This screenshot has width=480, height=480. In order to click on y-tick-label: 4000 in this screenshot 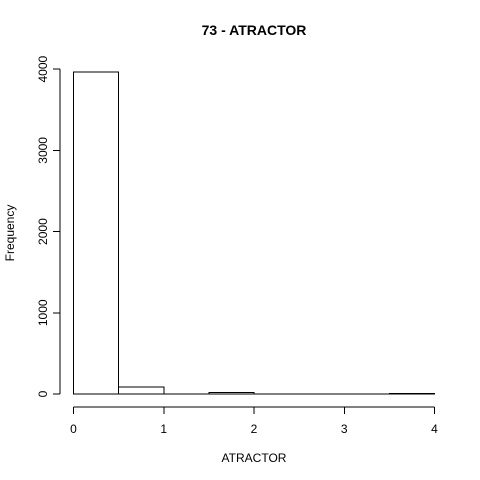, I will do `click(43, 68)`.